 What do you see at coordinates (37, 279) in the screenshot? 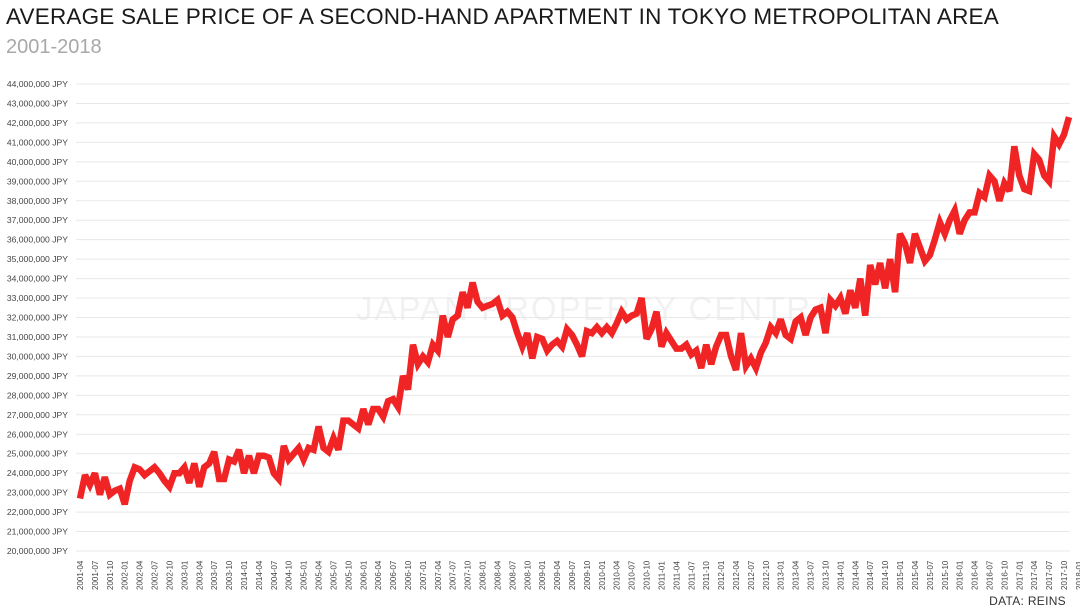
I see `y-tick-label: 34,000,000 JPY` at bounding box center [37, 279].